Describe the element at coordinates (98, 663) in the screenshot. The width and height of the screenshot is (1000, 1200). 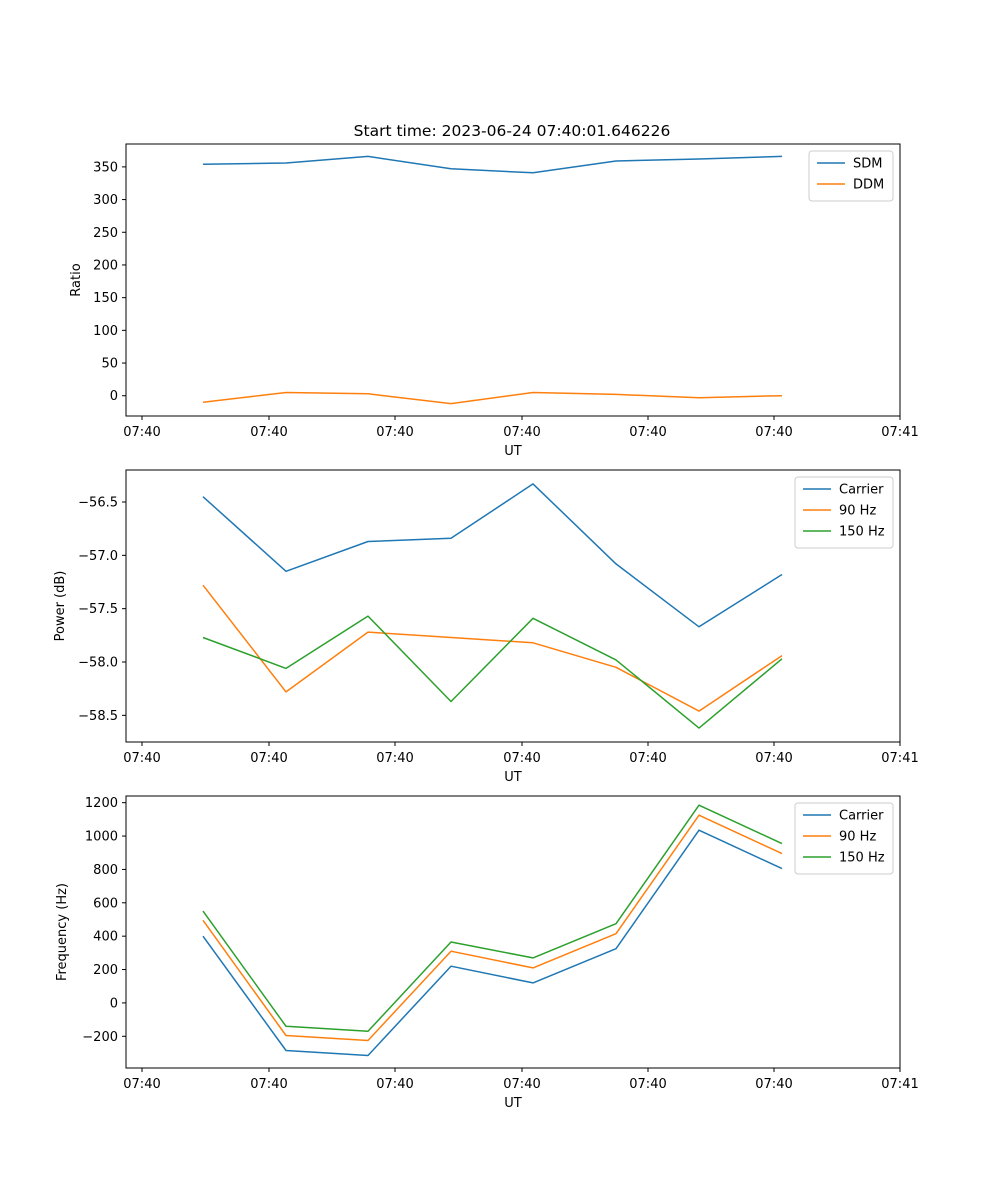
I see `y-tick-label: −58.0` at that location.